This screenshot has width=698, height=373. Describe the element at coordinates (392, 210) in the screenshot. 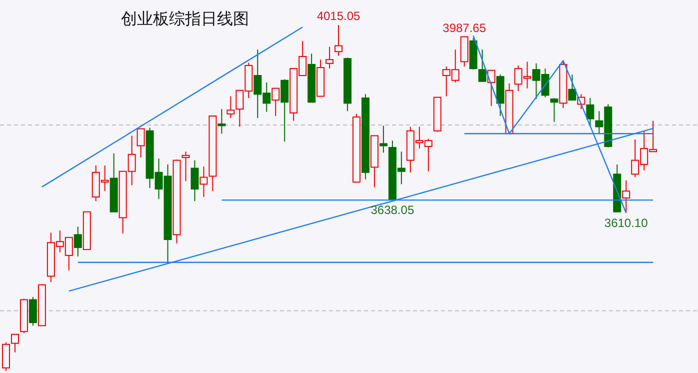

I see `annotation: 3638.05` at that location.